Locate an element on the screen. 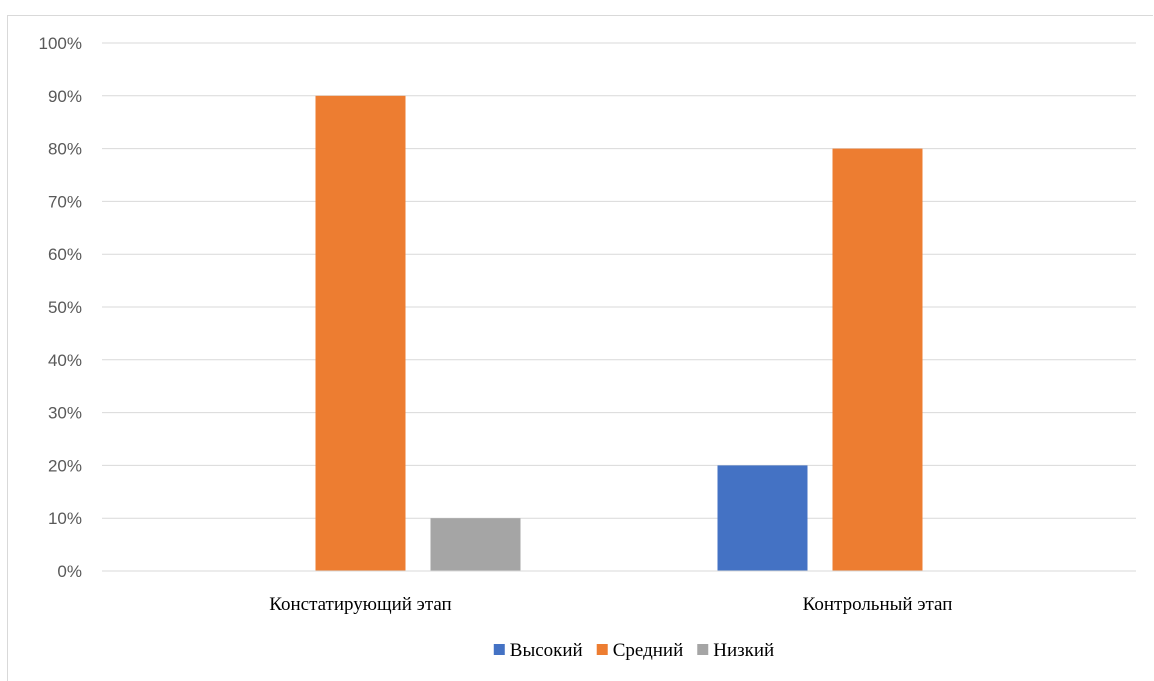 The image size is (1154, 681). y-tick-label: 0% is located at coordinates (69, 571).